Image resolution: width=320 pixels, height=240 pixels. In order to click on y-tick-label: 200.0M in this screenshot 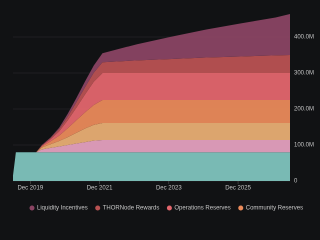, I will do `click(304, 110)`.